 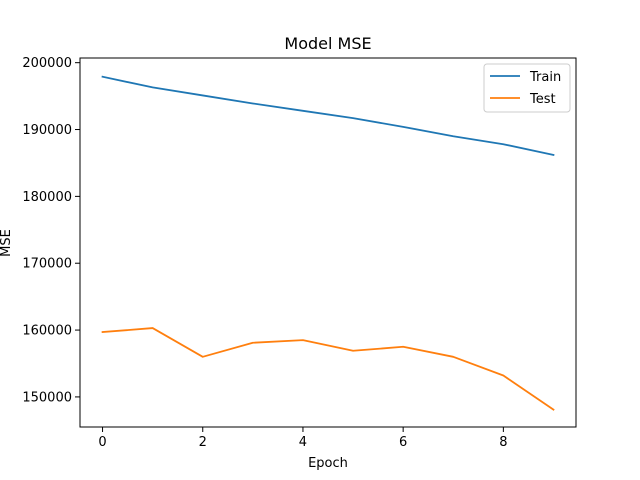 I want to click on x-tick-label: 2, so click(x=203, y=442).